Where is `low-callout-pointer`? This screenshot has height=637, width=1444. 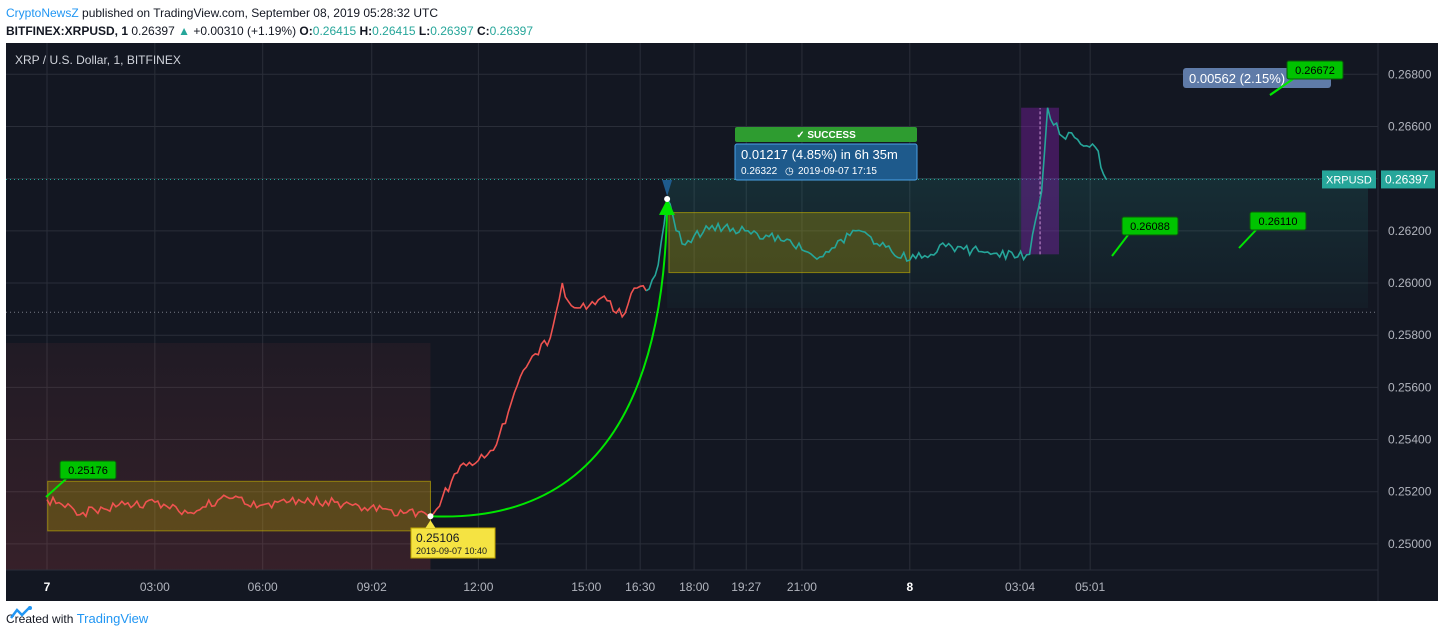
low-callout-pointer is located at coordinates (430, 524).